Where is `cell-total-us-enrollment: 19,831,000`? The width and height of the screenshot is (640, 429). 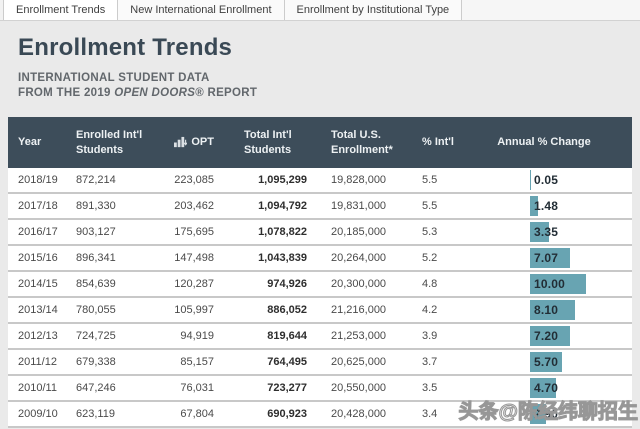 cell-total-us-enrollment: 19,831,000 is located at coordinates (359, 206).